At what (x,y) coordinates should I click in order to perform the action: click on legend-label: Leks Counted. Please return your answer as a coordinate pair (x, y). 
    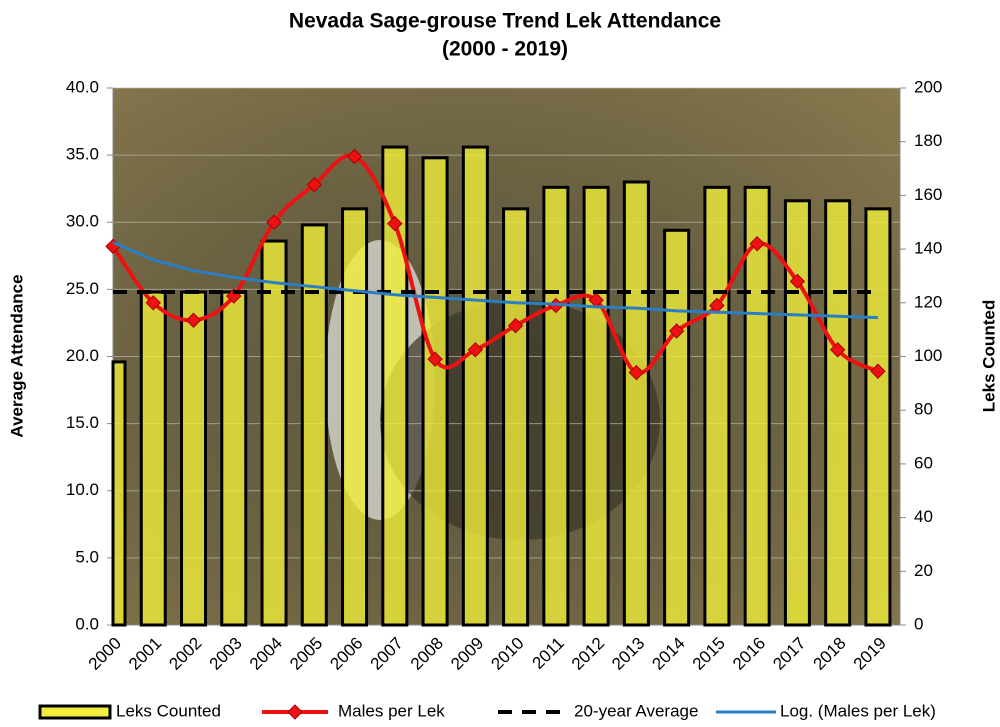
    Looking at the image, I should click on (168, 710).